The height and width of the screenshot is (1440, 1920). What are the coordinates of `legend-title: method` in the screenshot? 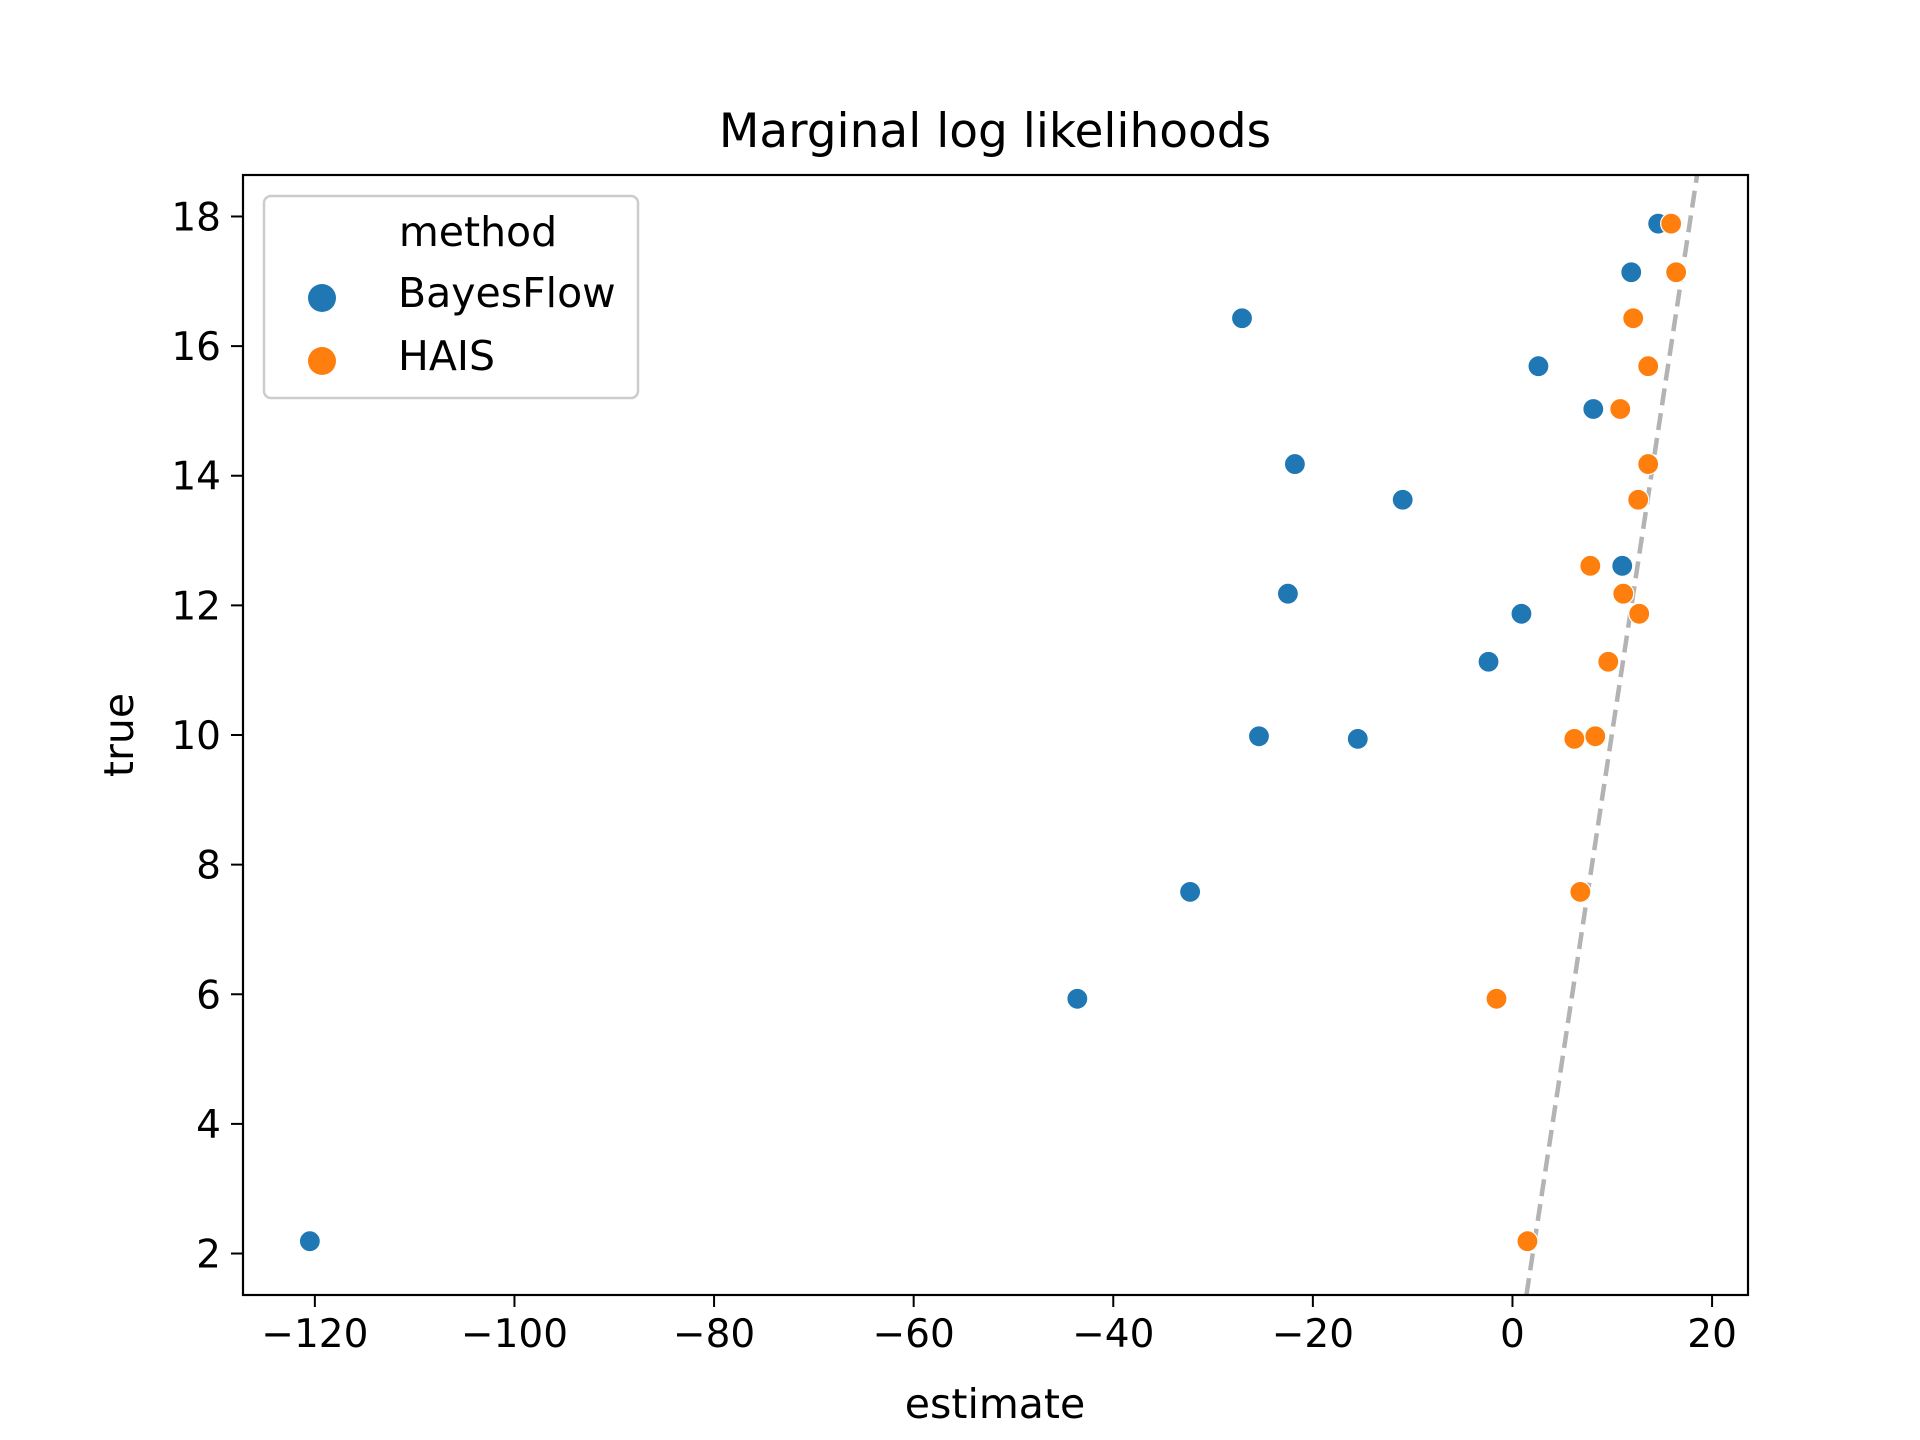 It's located at (478, 232).